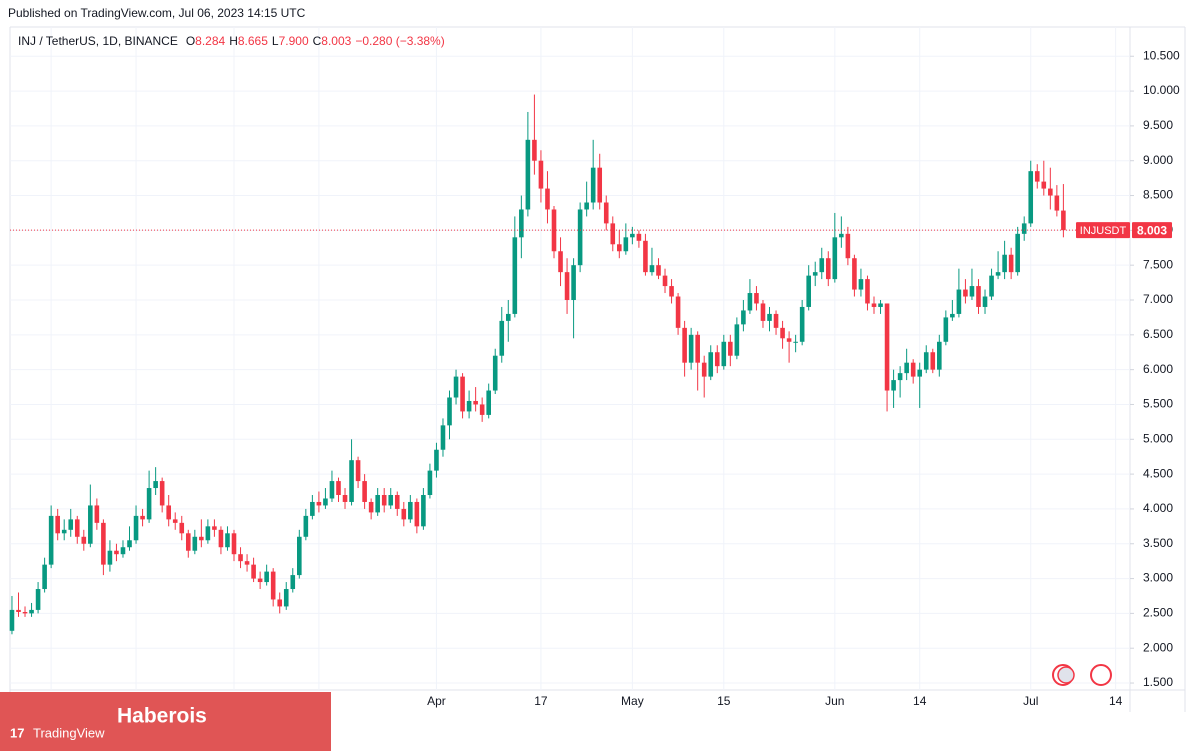 This screenshot has height=751, width=1195. What do you see at coordinates (1082, 675) in the screenshot?
I see `flag-icon` at bounding box center [1082, 675].